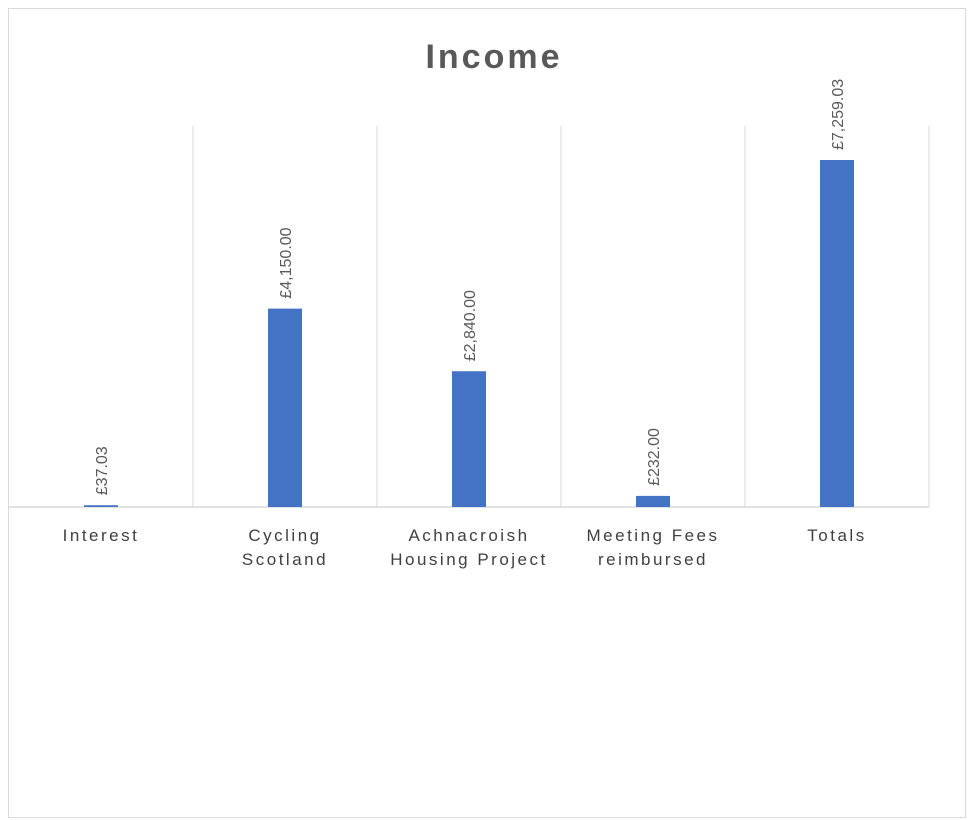  Describe the element at coordinates (470, 325) in the screenshot. I see `data-label: £2,840.00` at that location.